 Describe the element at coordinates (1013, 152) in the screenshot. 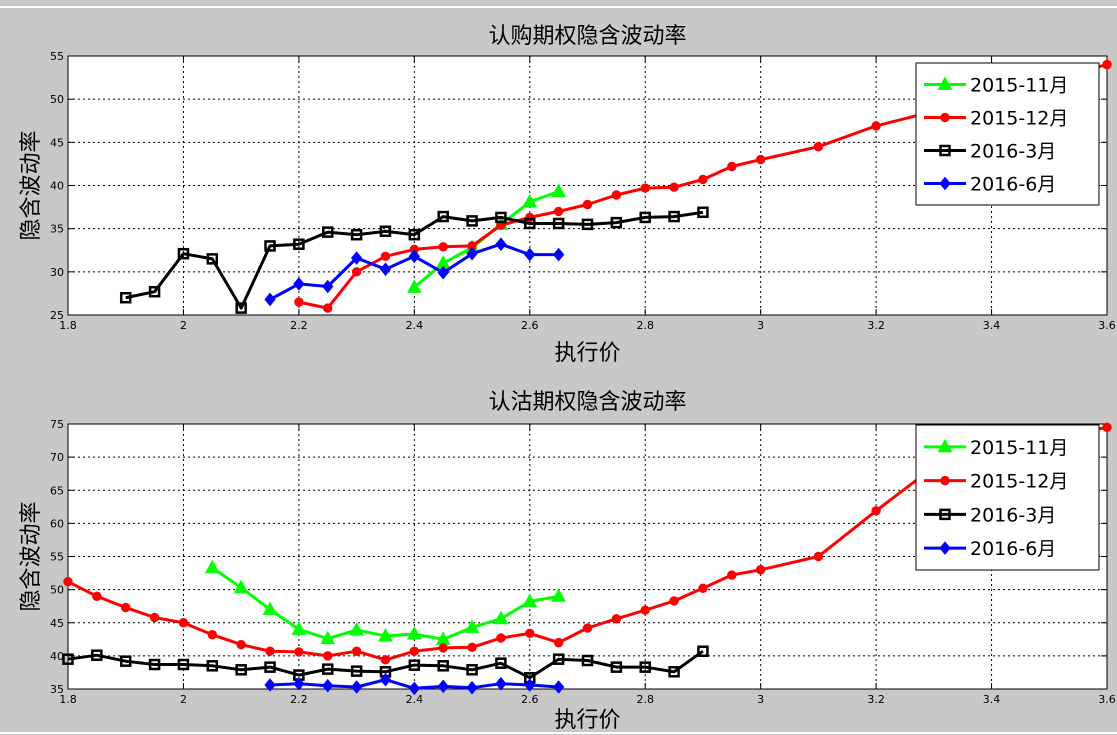

I see `legend-label: 2016-3月` at that location.